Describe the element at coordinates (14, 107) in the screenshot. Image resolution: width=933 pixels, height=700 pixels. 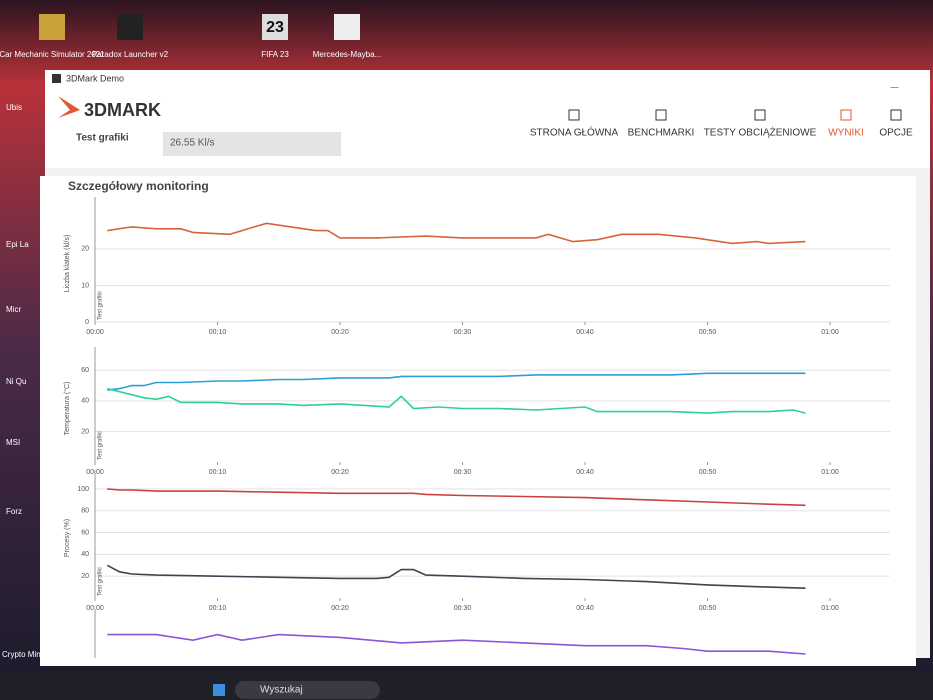
I see `desktop-icon-label: Ubis` at that location.